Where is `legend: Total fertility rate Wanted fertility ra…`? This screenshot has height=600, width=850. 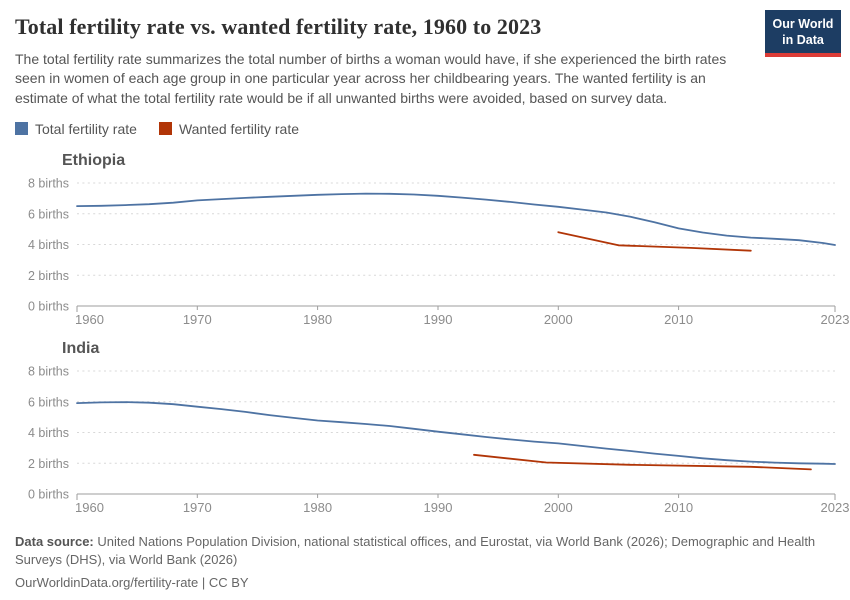
legend: Total fertility rate Wanted fertility ra… is located at coordinates (425, 129).